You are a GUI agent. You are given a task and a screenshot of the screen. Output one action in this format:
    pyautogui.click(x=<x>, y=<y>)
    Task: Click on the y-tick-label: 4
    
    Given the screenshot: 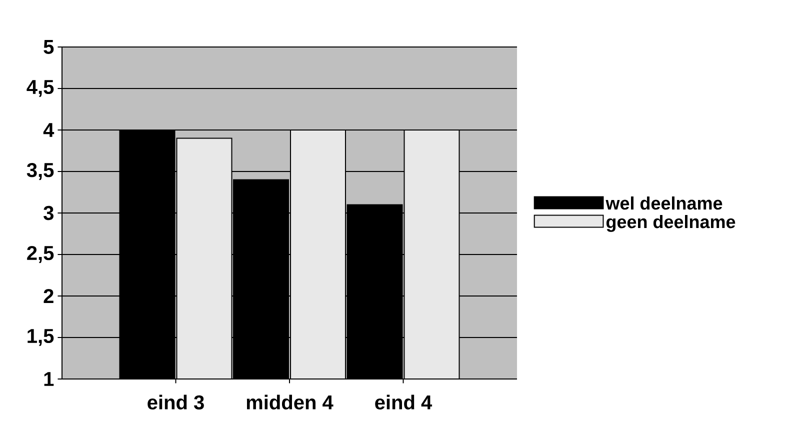 What is the action you would take?
    pyautogui.click(x=48, y=130)
    